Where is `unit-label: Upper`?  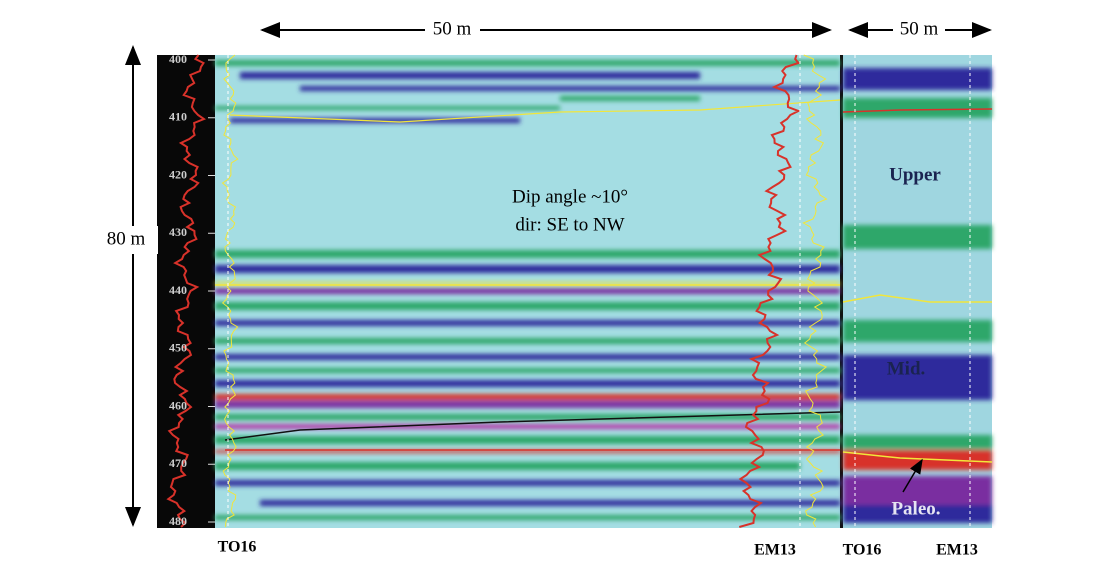
unit-label: Upper is located at coordinates (915, 174).